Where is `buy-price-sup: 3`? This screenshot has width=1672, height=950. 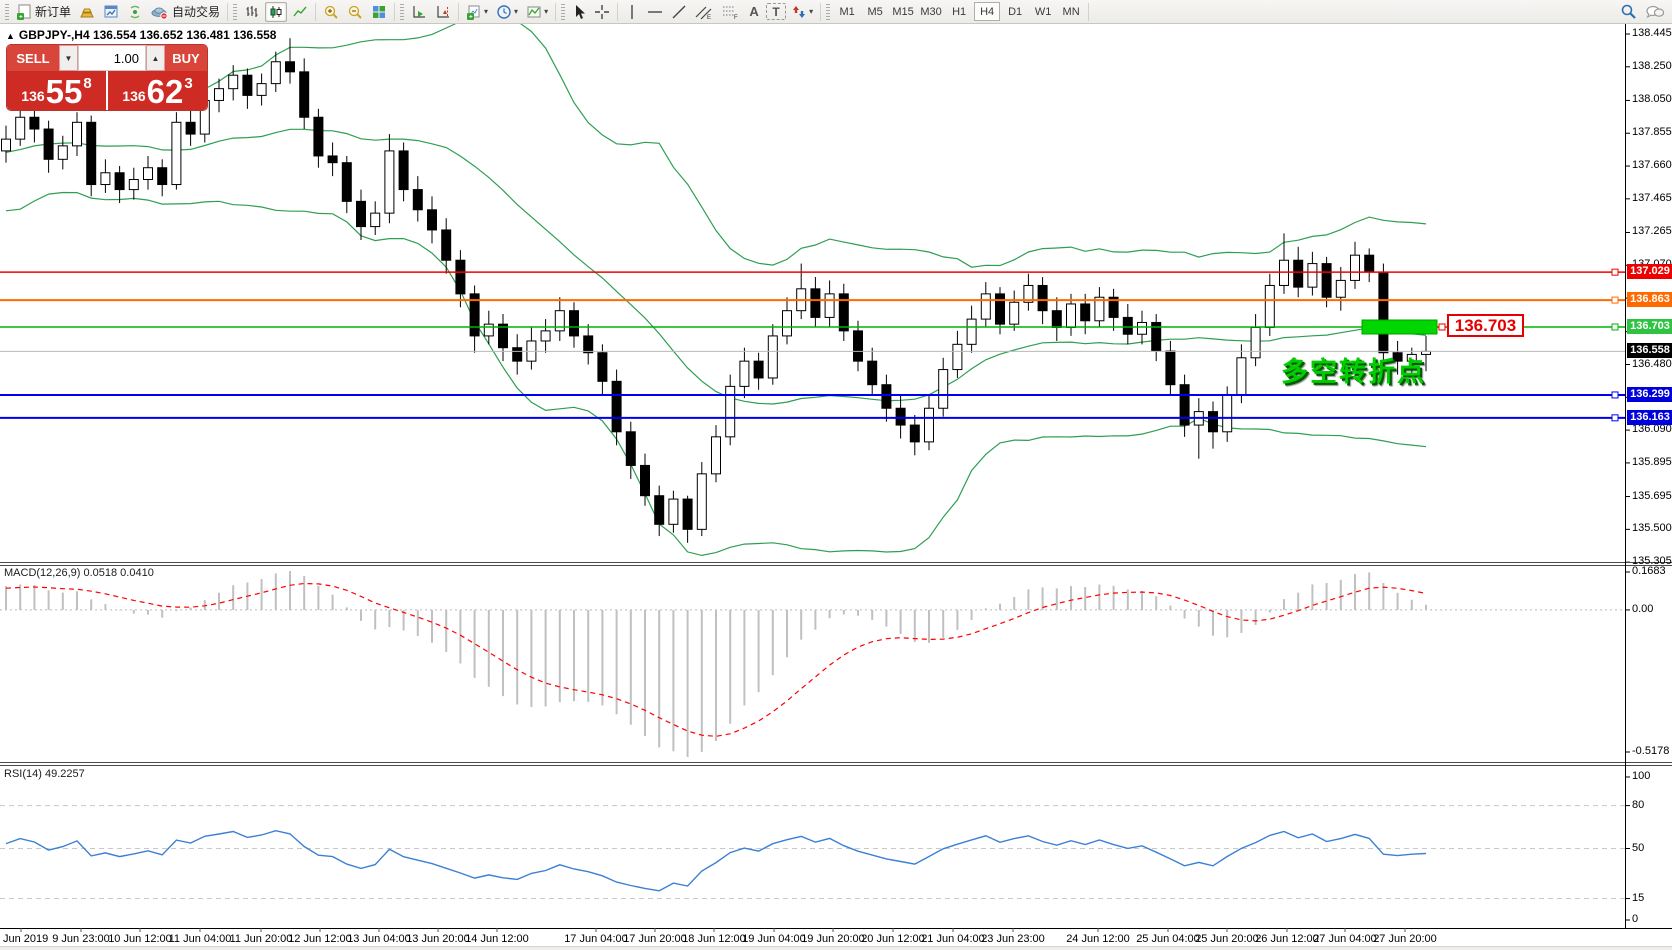 buy-price-sup: 3 is located at coordinates (188, 83).